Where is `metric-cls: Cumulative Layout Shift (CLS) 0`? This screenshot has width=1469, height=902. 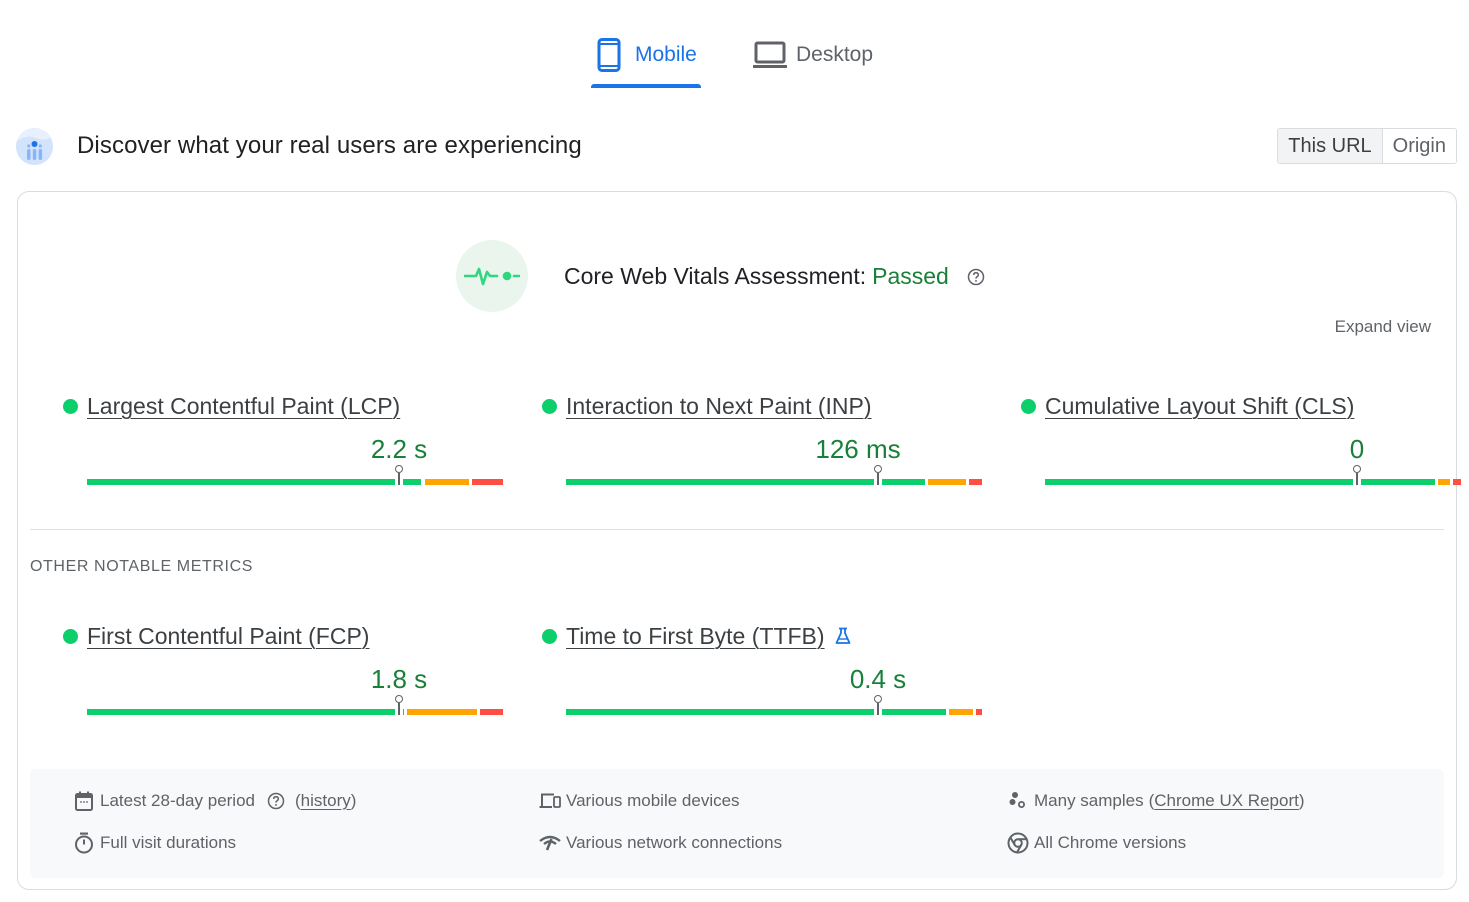 metric-cls: Cumulative Layout Shift (CLS) 0 is located at coordinates (1227, 442).